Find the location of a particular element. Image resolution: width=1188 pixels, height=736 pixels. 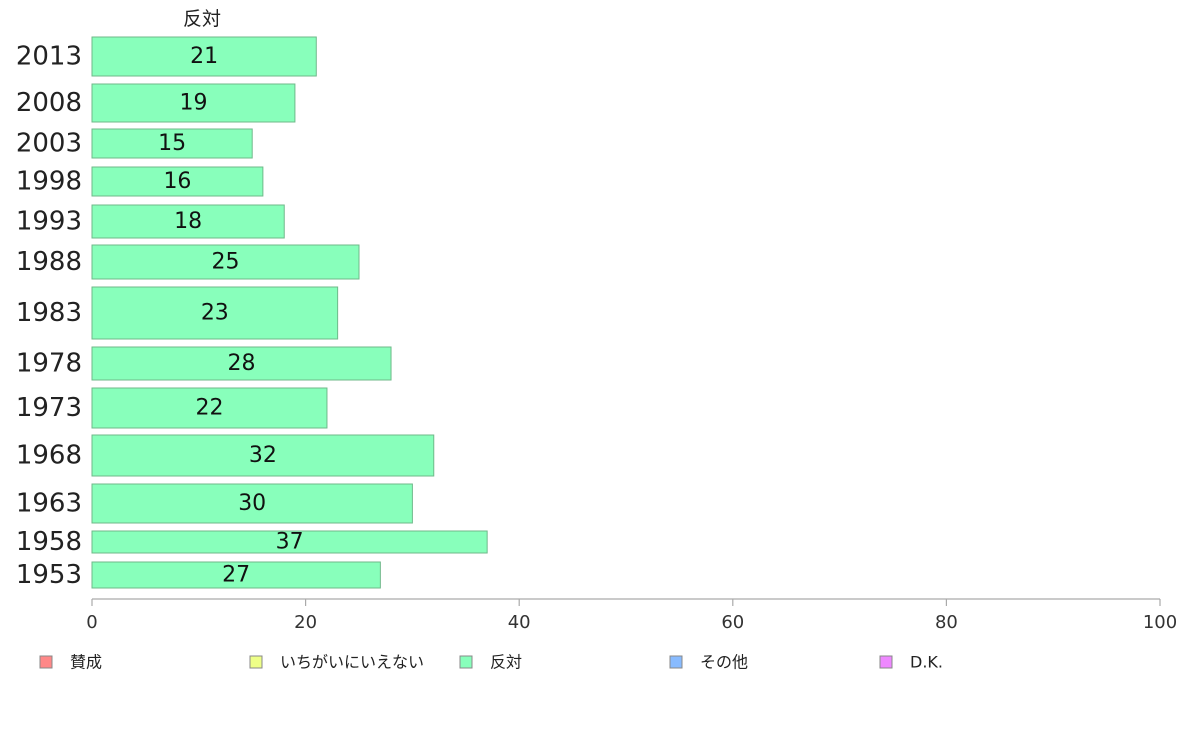

category-label: 2008 is located at coordinates (49, 103).